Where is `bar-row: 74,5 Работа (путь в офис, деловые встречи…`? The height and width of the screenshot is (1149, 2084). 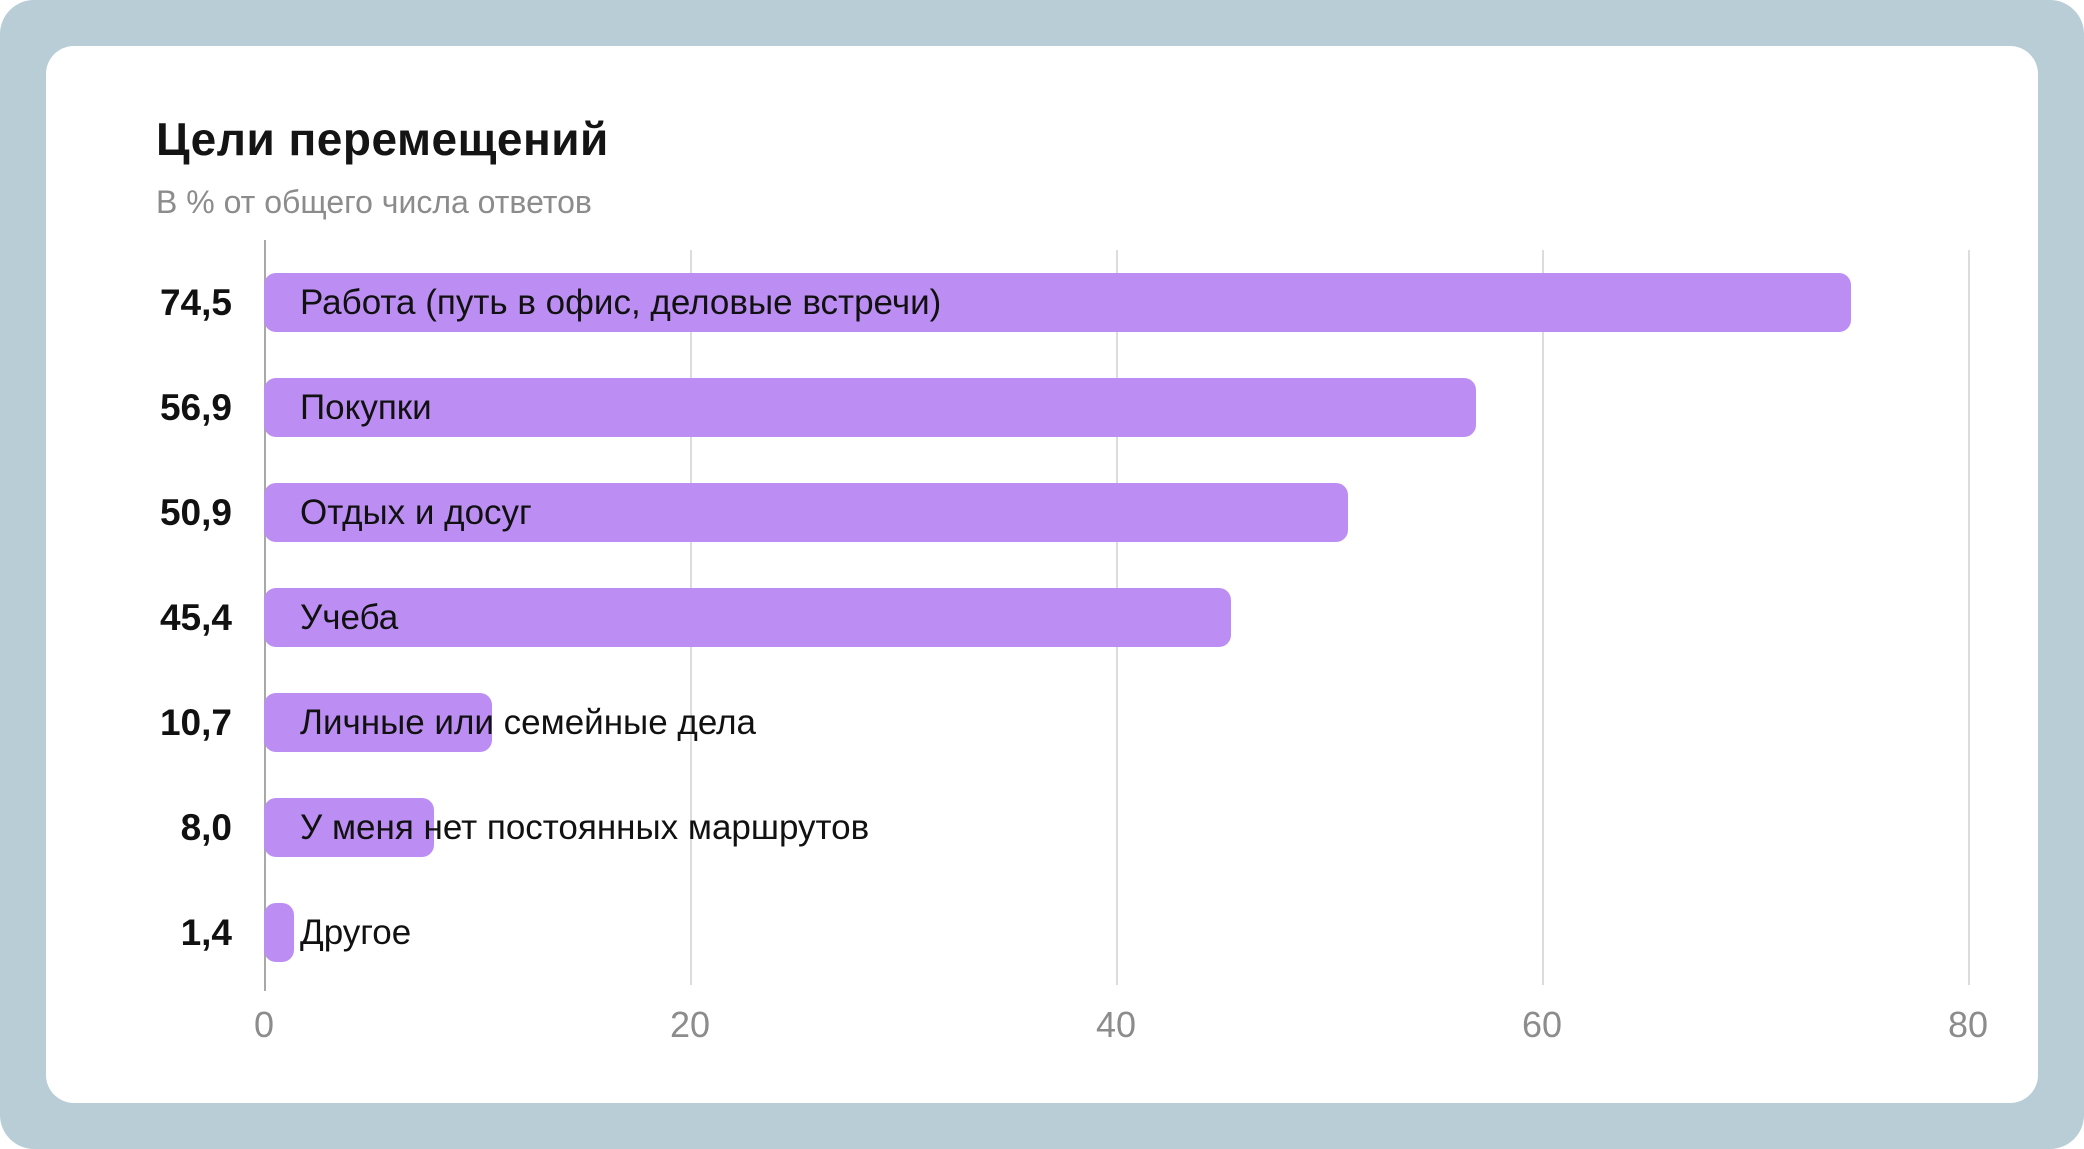
bar-row: 74,5 Работа (путь в офис, деловые встречи… is located at coordinates (1064, 302).